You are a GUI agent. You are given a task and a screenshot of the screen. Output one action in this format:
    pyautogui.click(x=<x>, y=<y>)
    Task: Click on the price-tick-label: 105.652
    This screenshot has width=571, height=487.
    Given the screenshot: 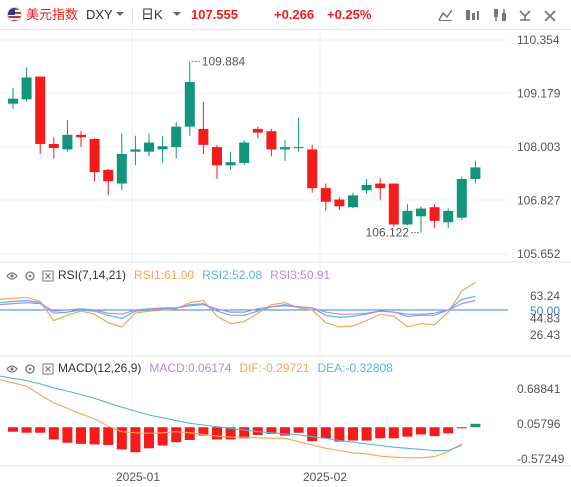 What is the action you would take?
    pyautogui.click(x=539, y=254)
    